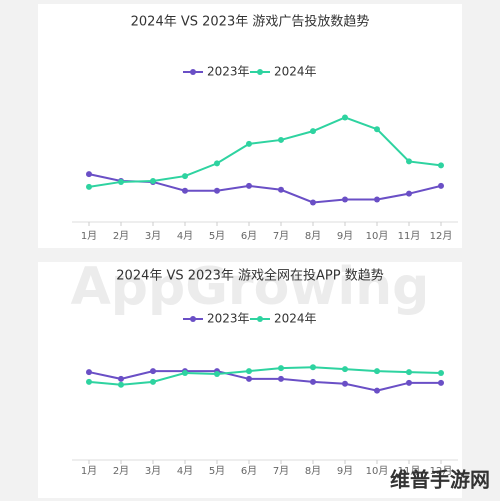 This screenshot has width=500, height=501. Describe the element at coordinates (440, 480) in the screenshot. I see `corner-logo: 维普手游网` at that location.